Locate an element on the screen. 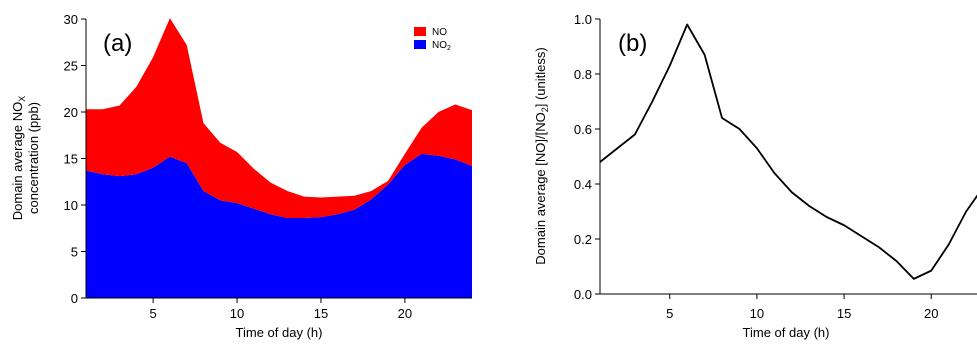 The image size is (977, 345). legend-label-no-text: NO is located at coordinates (439, 32).